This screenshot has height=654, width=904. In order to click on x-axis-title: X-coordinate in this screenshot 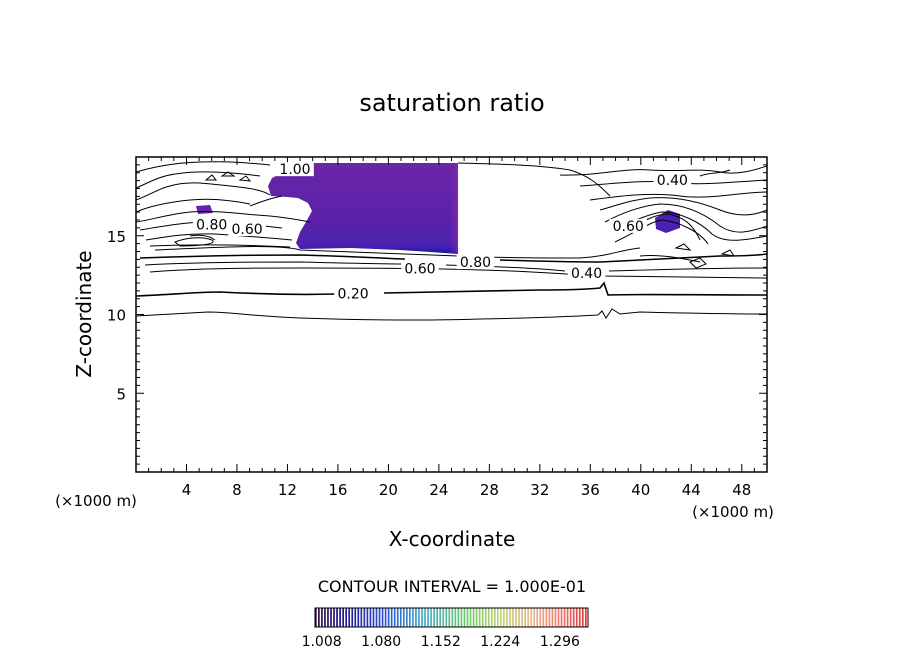, I will do `click(452, 539)`.